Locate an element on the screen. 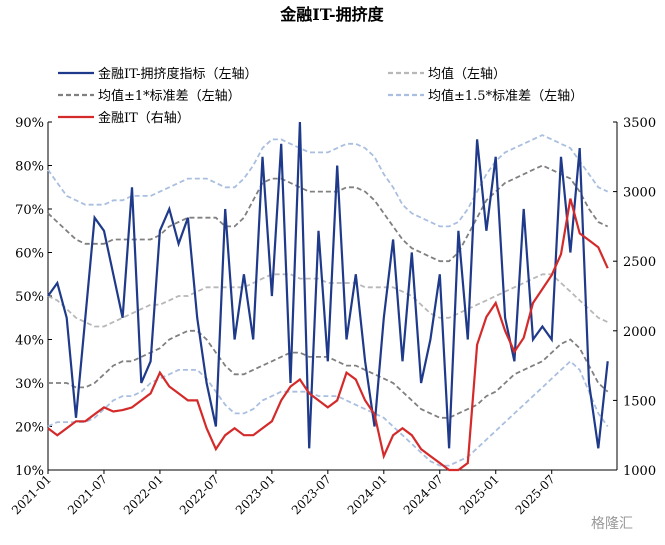 This screenshot has width=665, height=545. x-tick-label: 2022-07 is located at coordinates (199, 494).